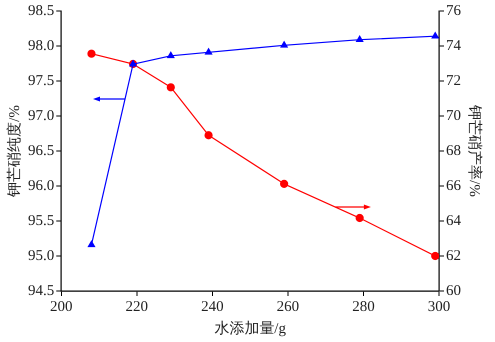 This screenshot has height=342, width=495. Describe the element at coordinates (454, 46) in the screenshot. I see `y2-tick-label: 74` at that location.